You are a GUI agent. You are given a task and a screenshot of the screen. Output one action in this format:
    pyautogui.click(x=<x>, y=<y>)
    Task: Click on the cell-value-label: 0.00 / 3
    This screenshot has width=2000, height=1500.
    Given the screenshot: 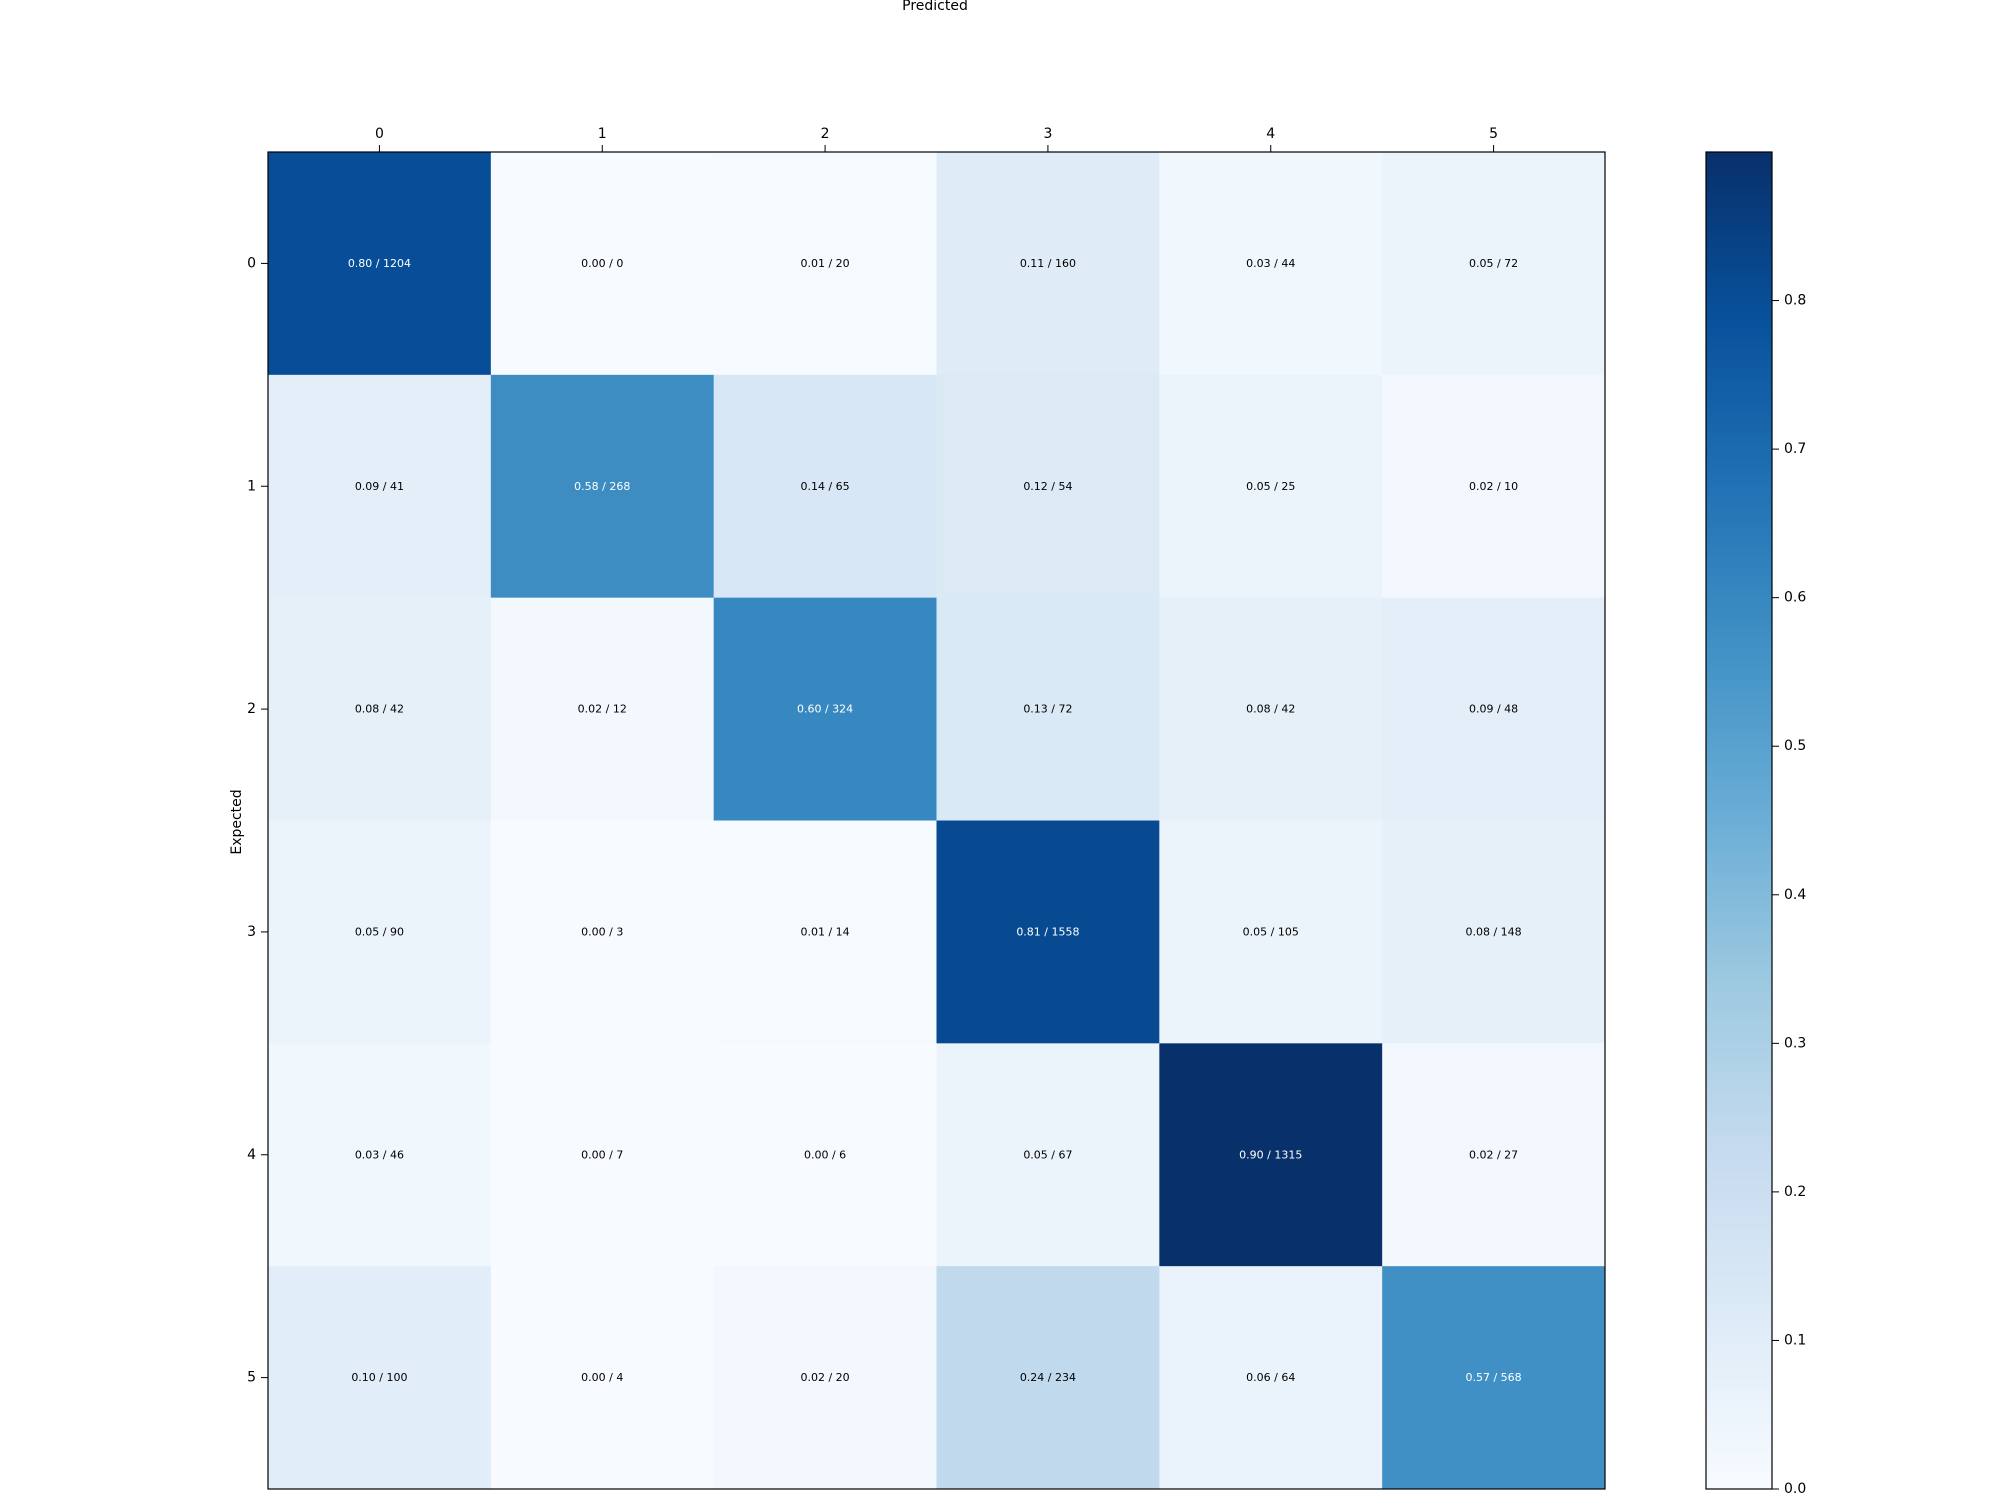 What is the action you would take?
    pyautogui.click(x=602, y=931)
    